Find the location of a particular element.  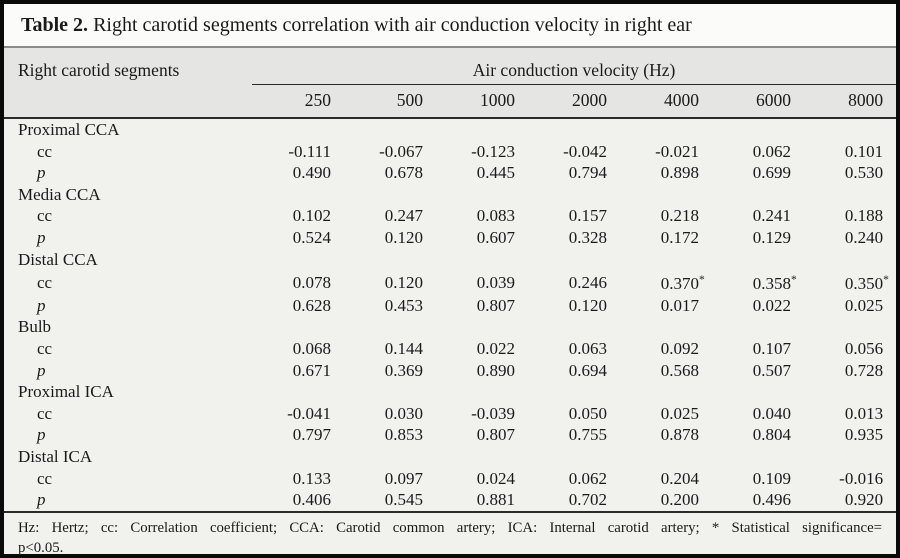

value-cell: 0.628 is located at coordinates (311, 305).